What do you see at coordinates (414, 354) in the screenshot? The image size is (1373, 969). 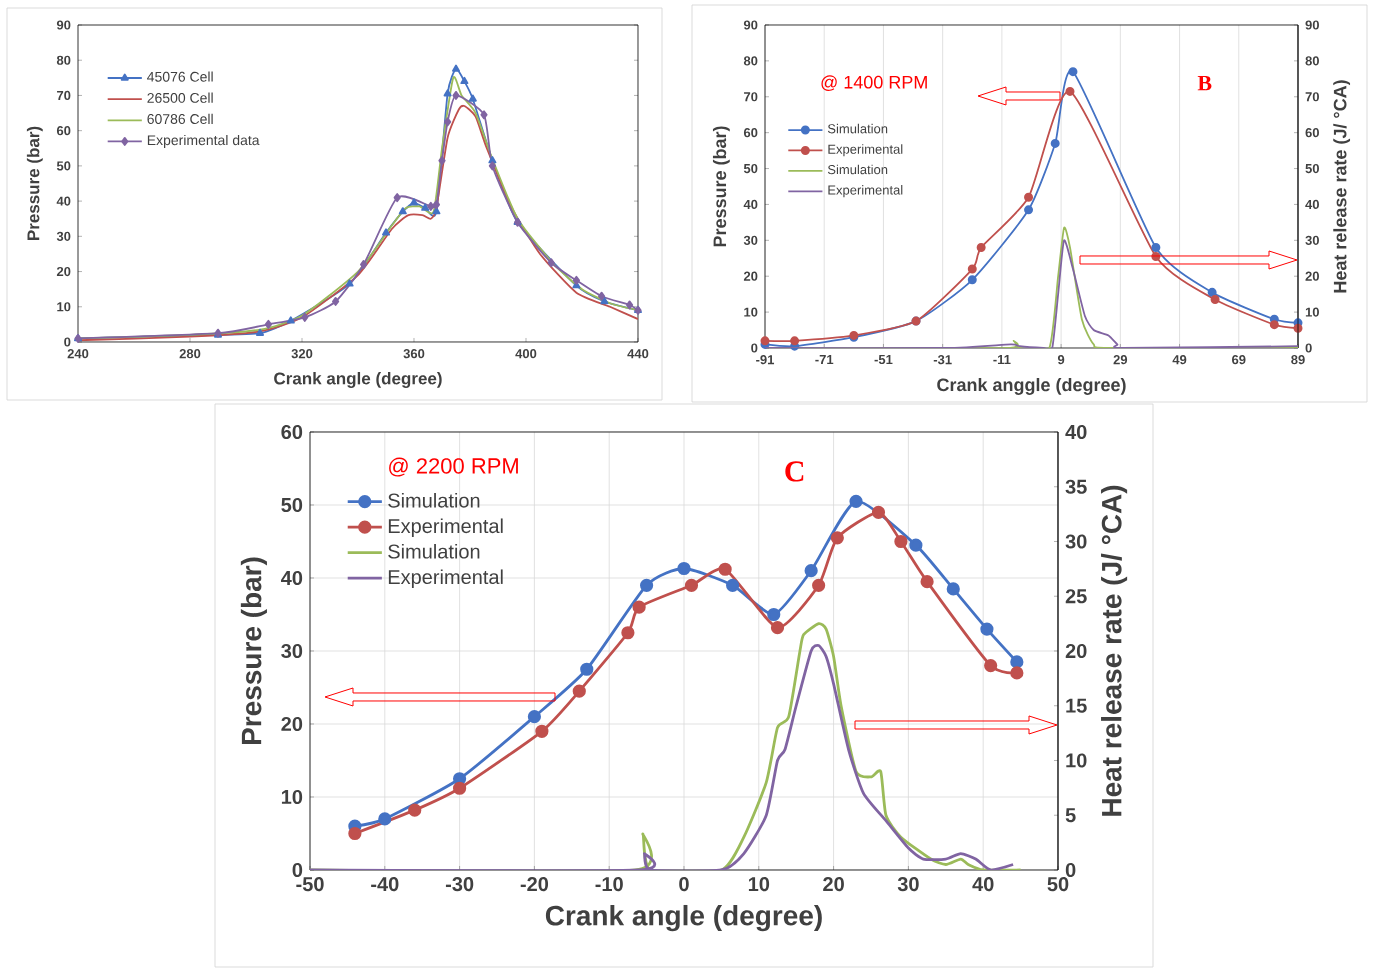 I see `x-tick-label: 360` at bounding box center [414, 354].